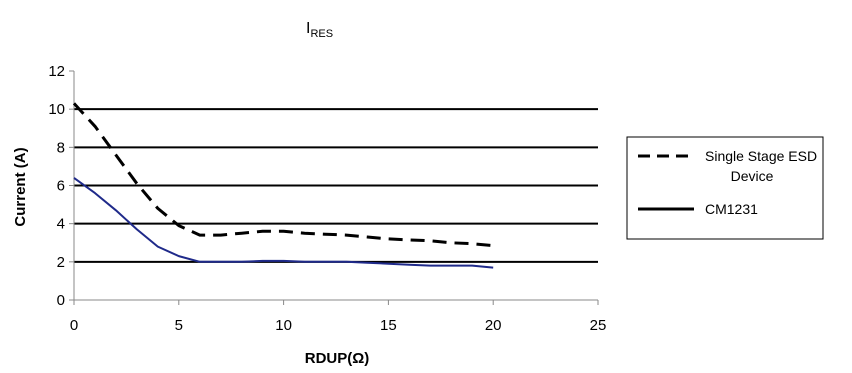 The height and width of the screenshot is (373, 852). I want to click on y-tick-label-10: 10, so click(56, 109).